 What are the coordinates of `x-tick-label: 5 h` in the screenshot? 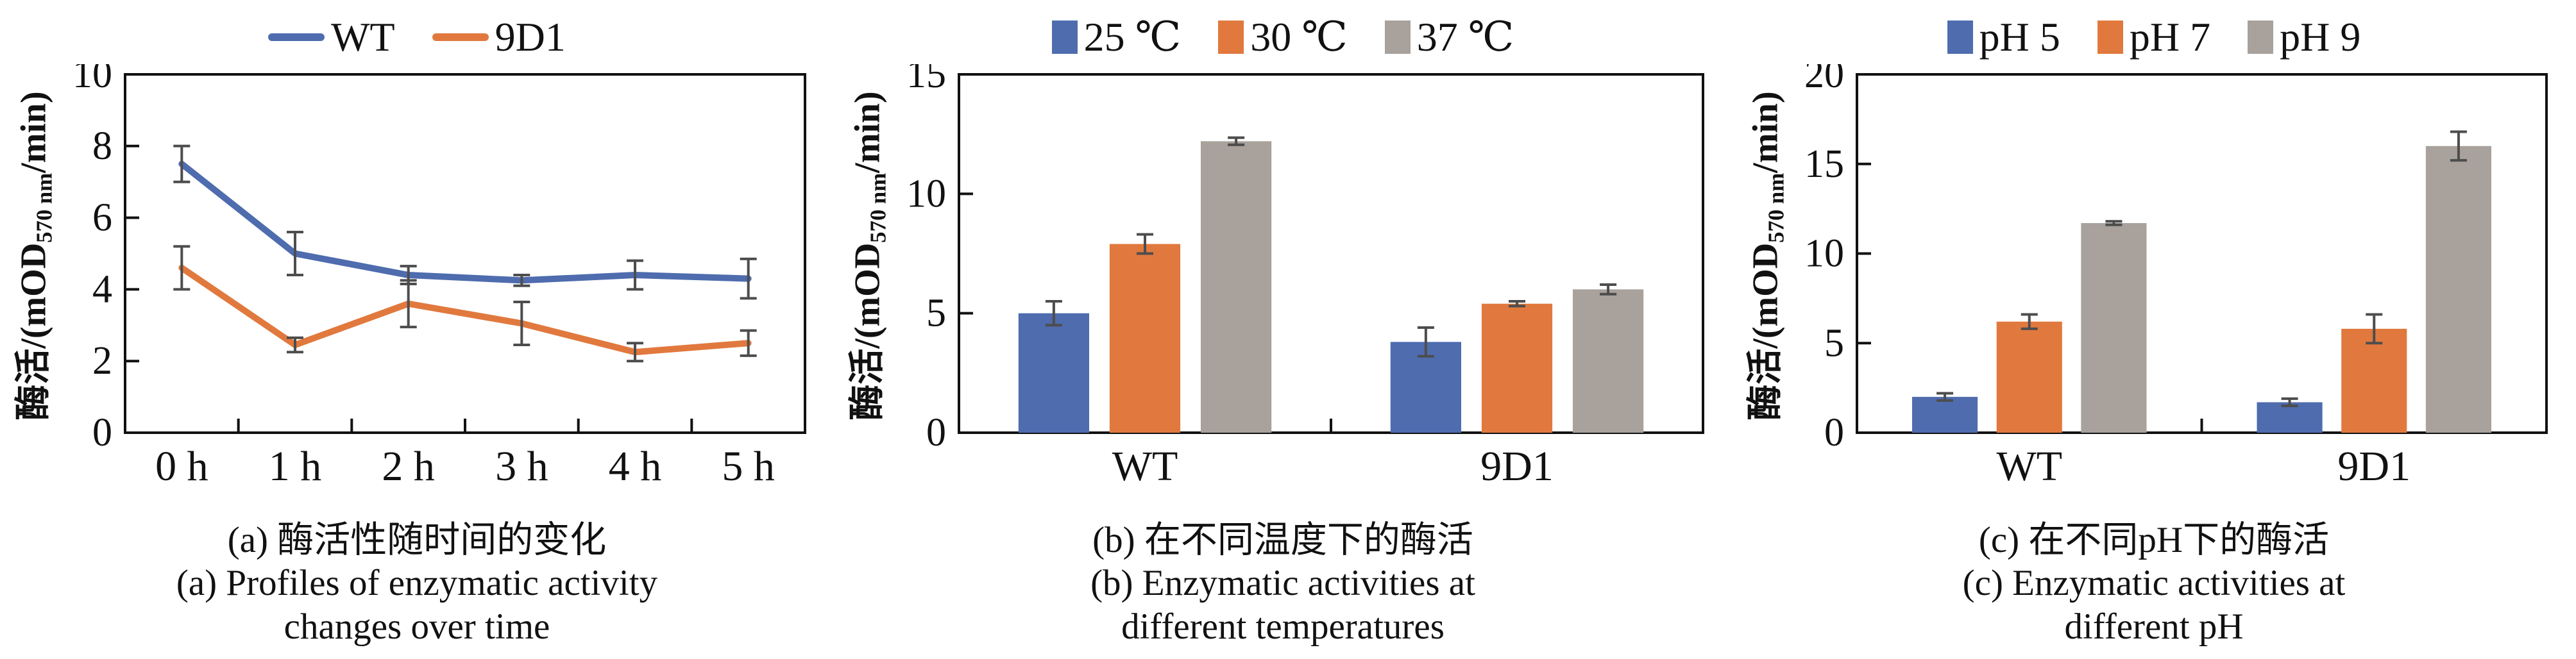 It's located at (748, 467).